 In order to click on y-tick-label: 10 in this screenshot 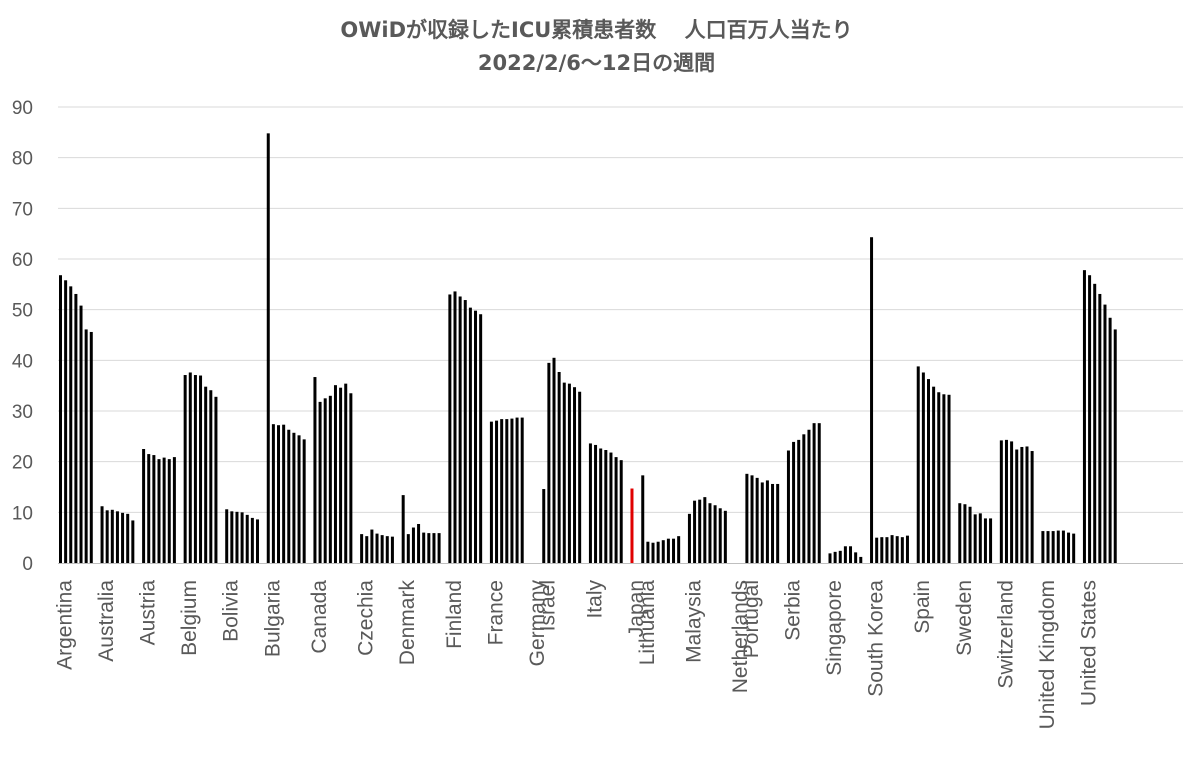, I will do `click(22, 513)`.